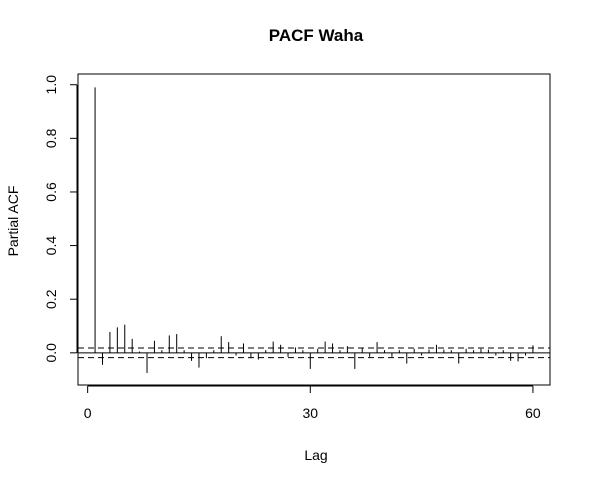 The height and width of the screenshot is (489, 592). Describe the element at coordinates (51, 246) in the screenshot. I see `y-tick-label: 0.4` at that location.